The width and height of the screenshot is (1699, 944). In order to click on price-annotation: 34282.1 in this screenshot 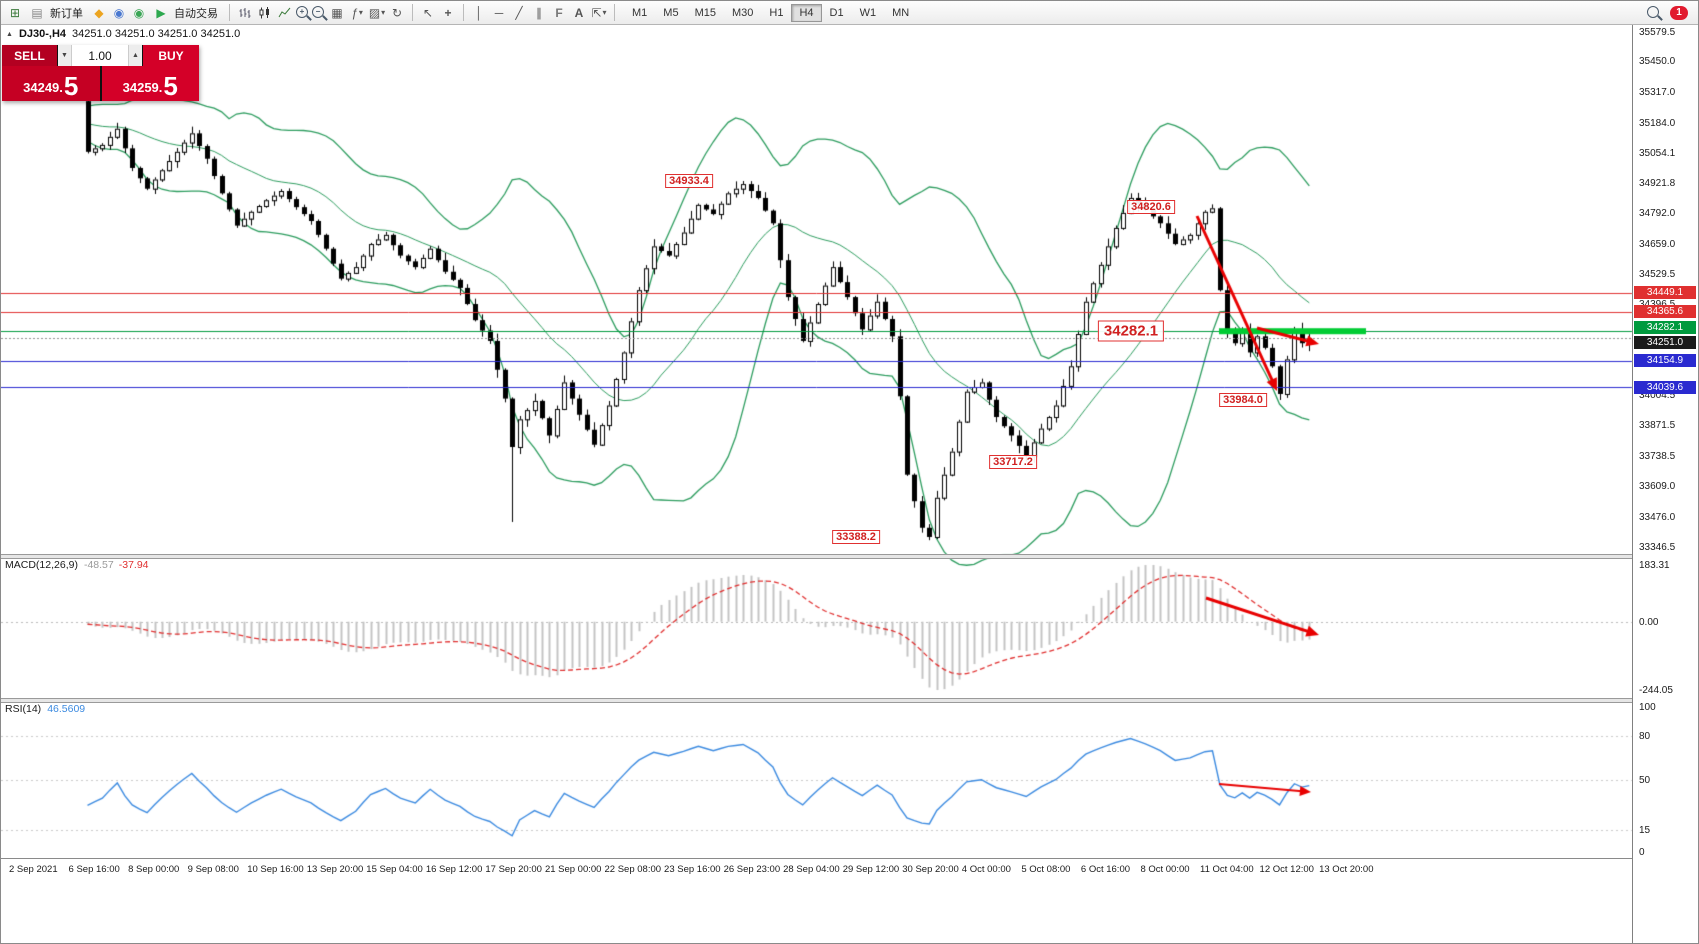, I will do `click(1131, 331)`.